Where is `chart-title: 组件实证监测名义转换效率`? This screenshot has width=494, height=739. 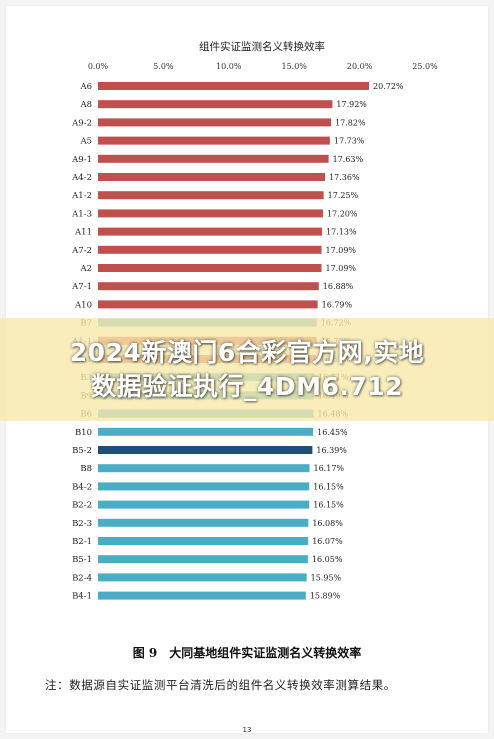
chart-title: 组件实证监测名义转换效率 is located at coordinates (262, 46).